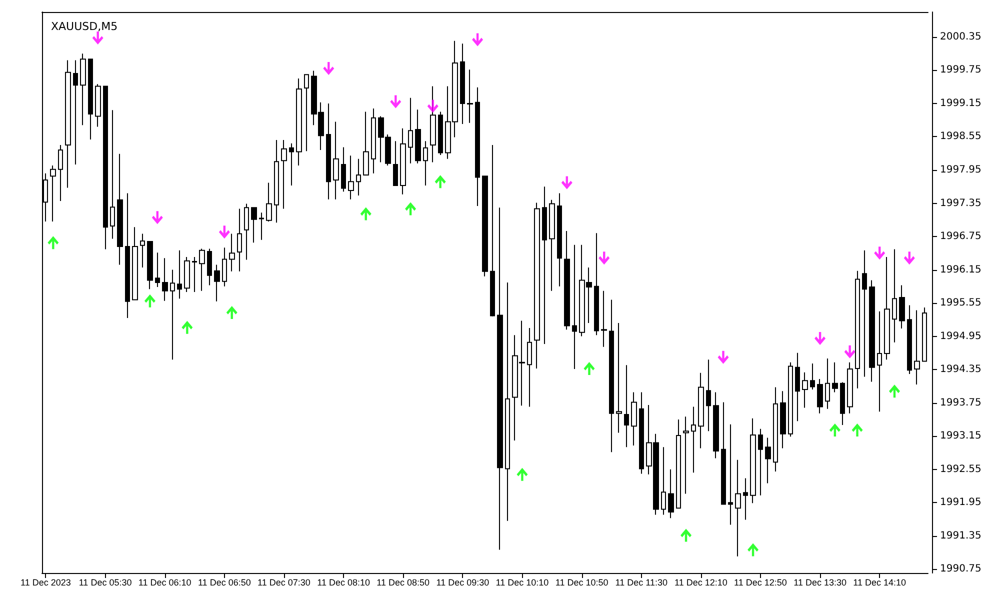 Image resolution: width=998 pixels, height=605 pixels. What do you see at coordinates (961, 36) in the screenshot?
I see `y-tick-label: 2000.35` at bounding box center [961, 36].